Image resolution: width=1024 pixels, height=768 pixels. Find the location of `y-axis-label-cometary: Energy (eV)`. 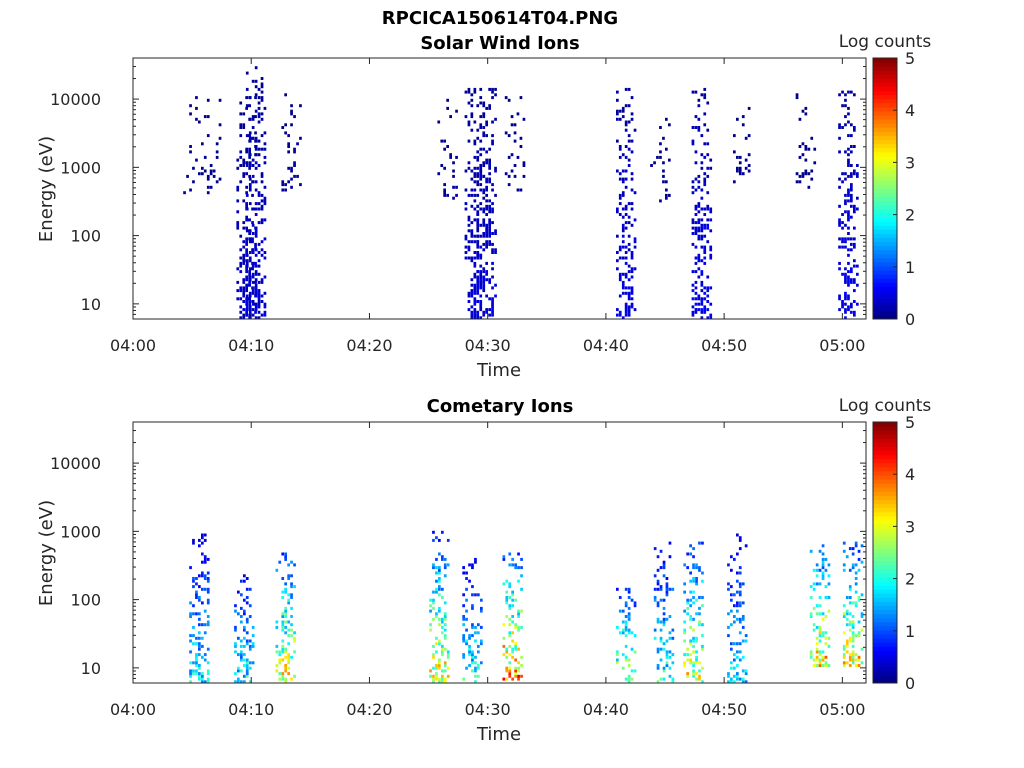

y-axis-label-cometary: Energy (eV) is located at coordinates (46, 553).